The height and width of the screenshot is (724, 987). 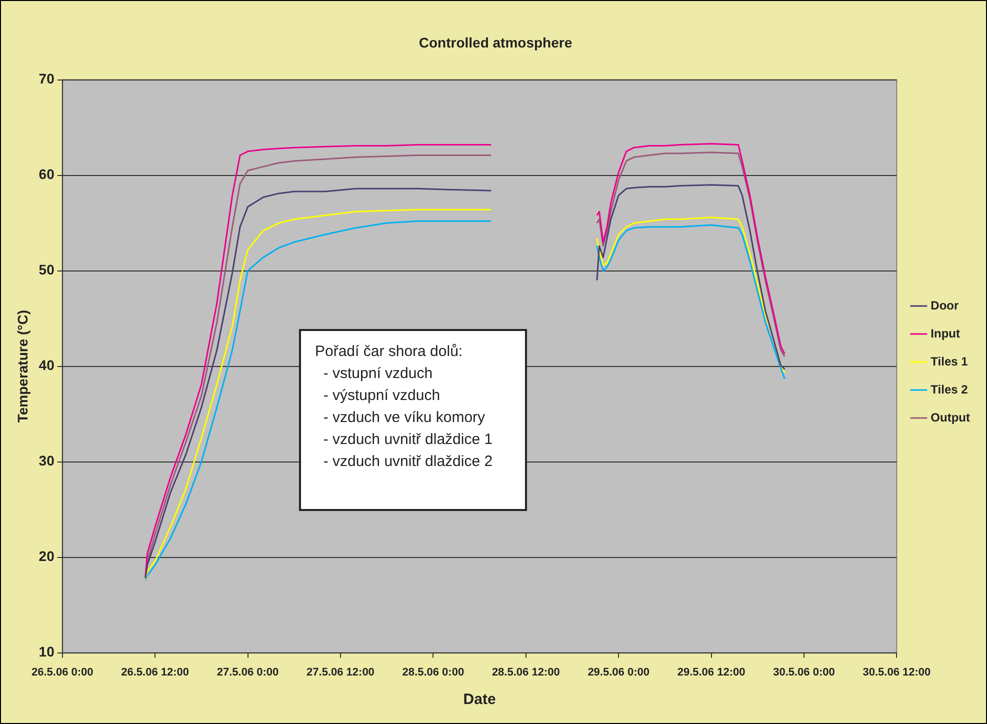 What do you see at coordinates (945, 333) in the screenshot?
I see `legend-label: Input` at bounding box center [945, 333].